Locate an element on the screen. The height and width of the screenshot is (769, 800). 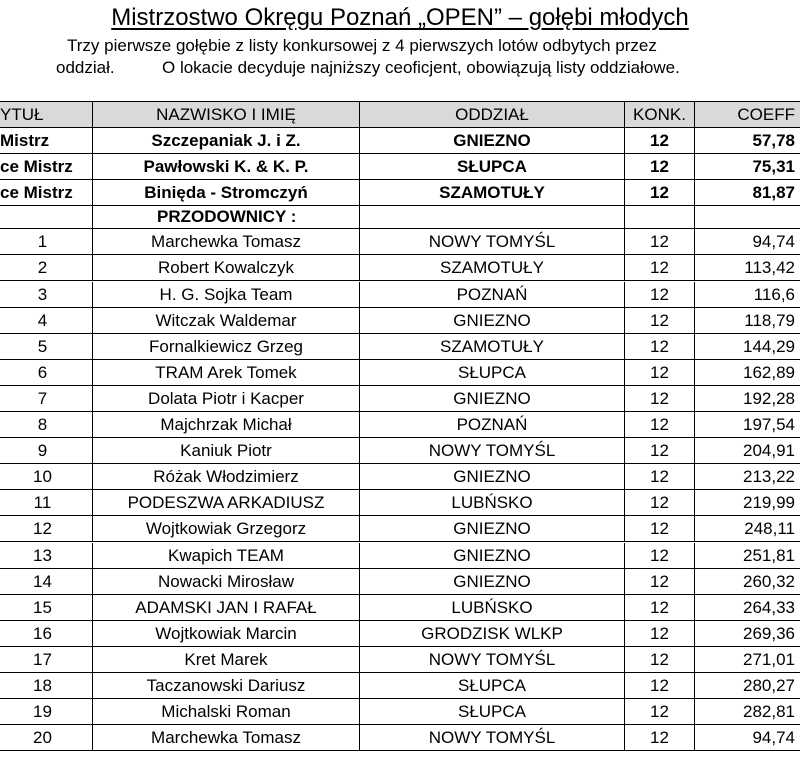
table-cell: 251,81 is located at coordinates (747, 556).